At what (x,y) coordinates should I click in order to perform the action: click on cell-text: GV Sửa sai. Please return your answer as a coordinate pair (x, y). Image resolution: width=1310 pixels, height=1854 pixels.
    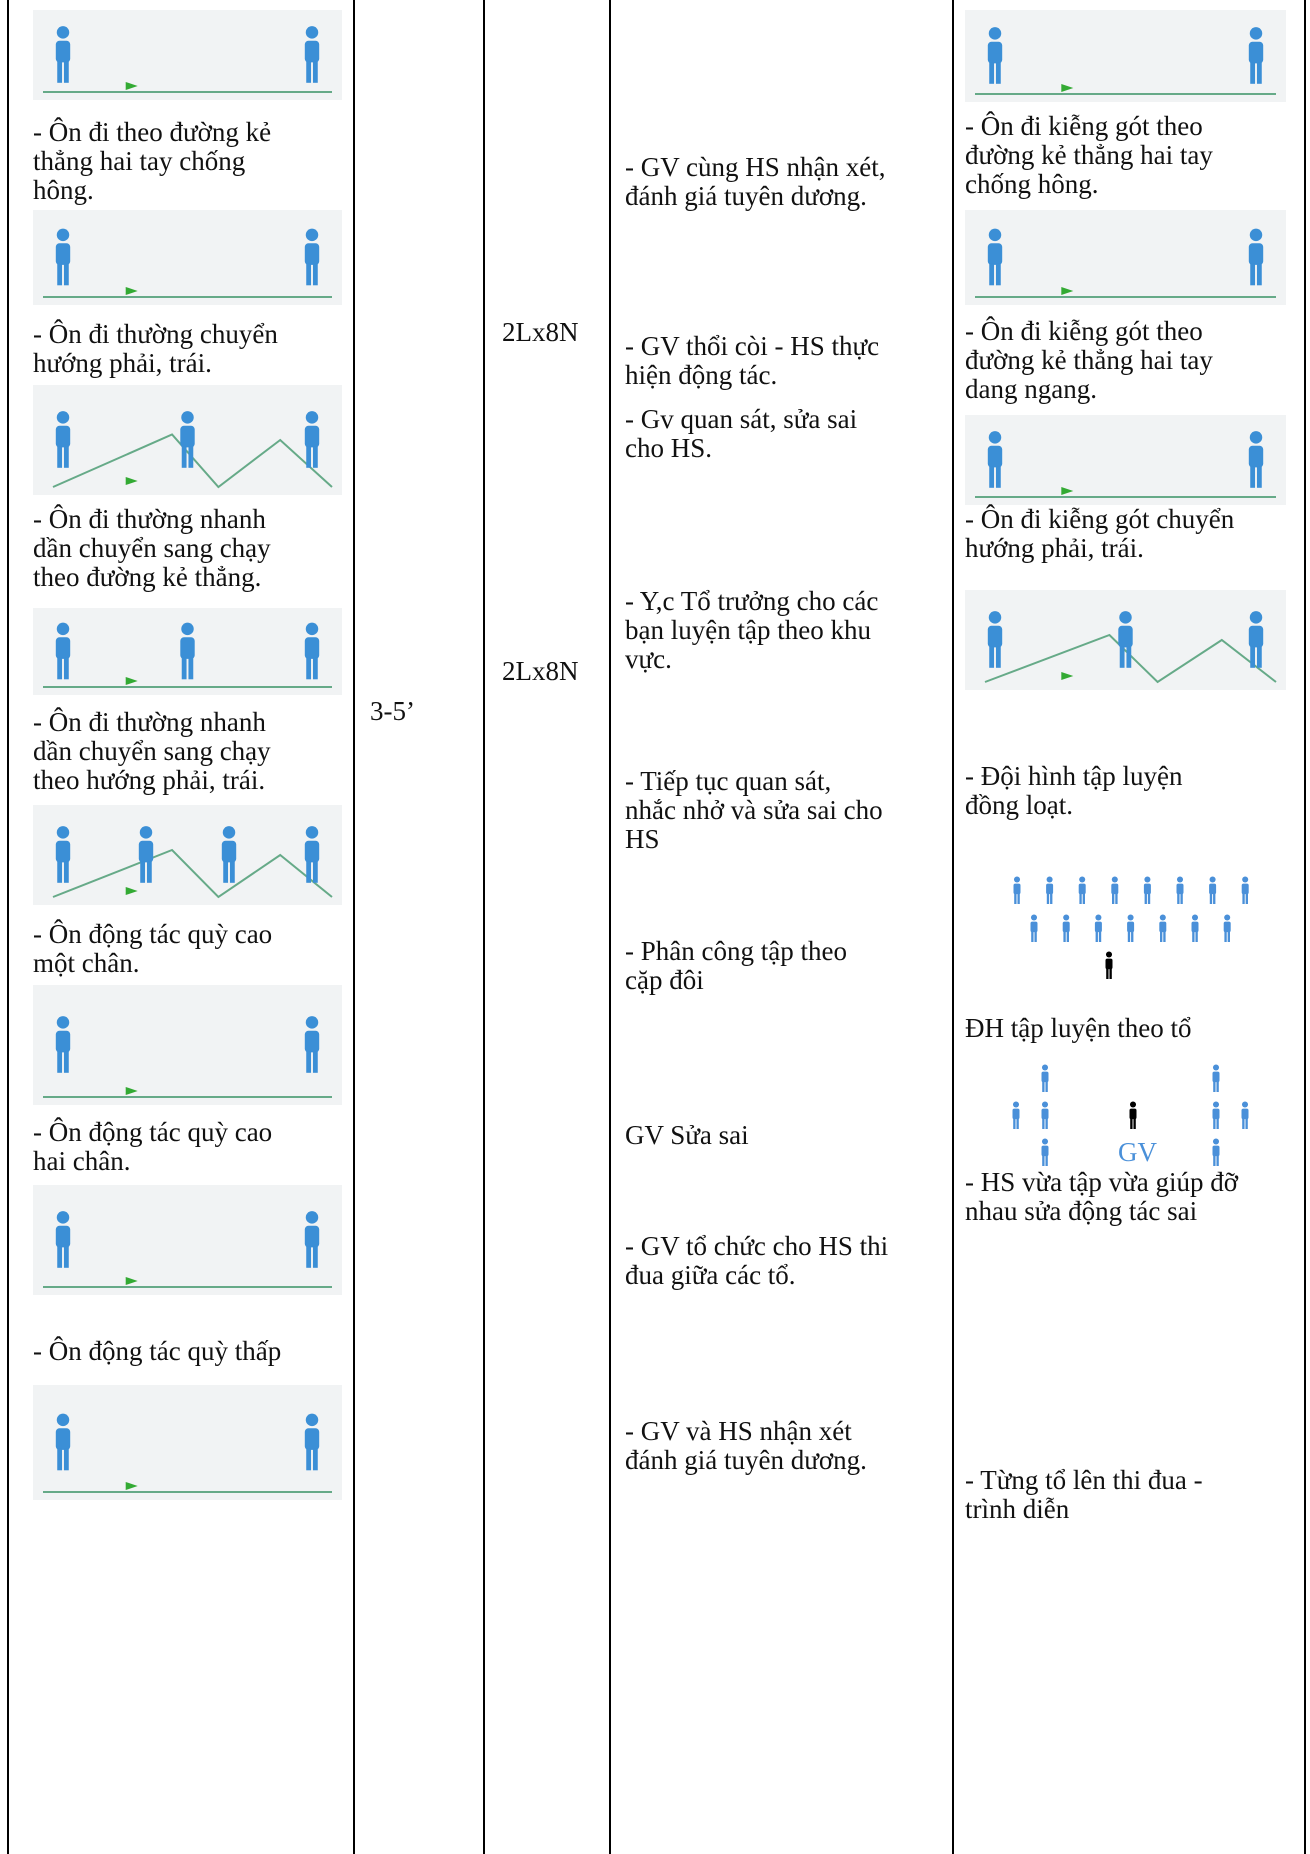
    Looking at the image, I should click on (687, 1135).